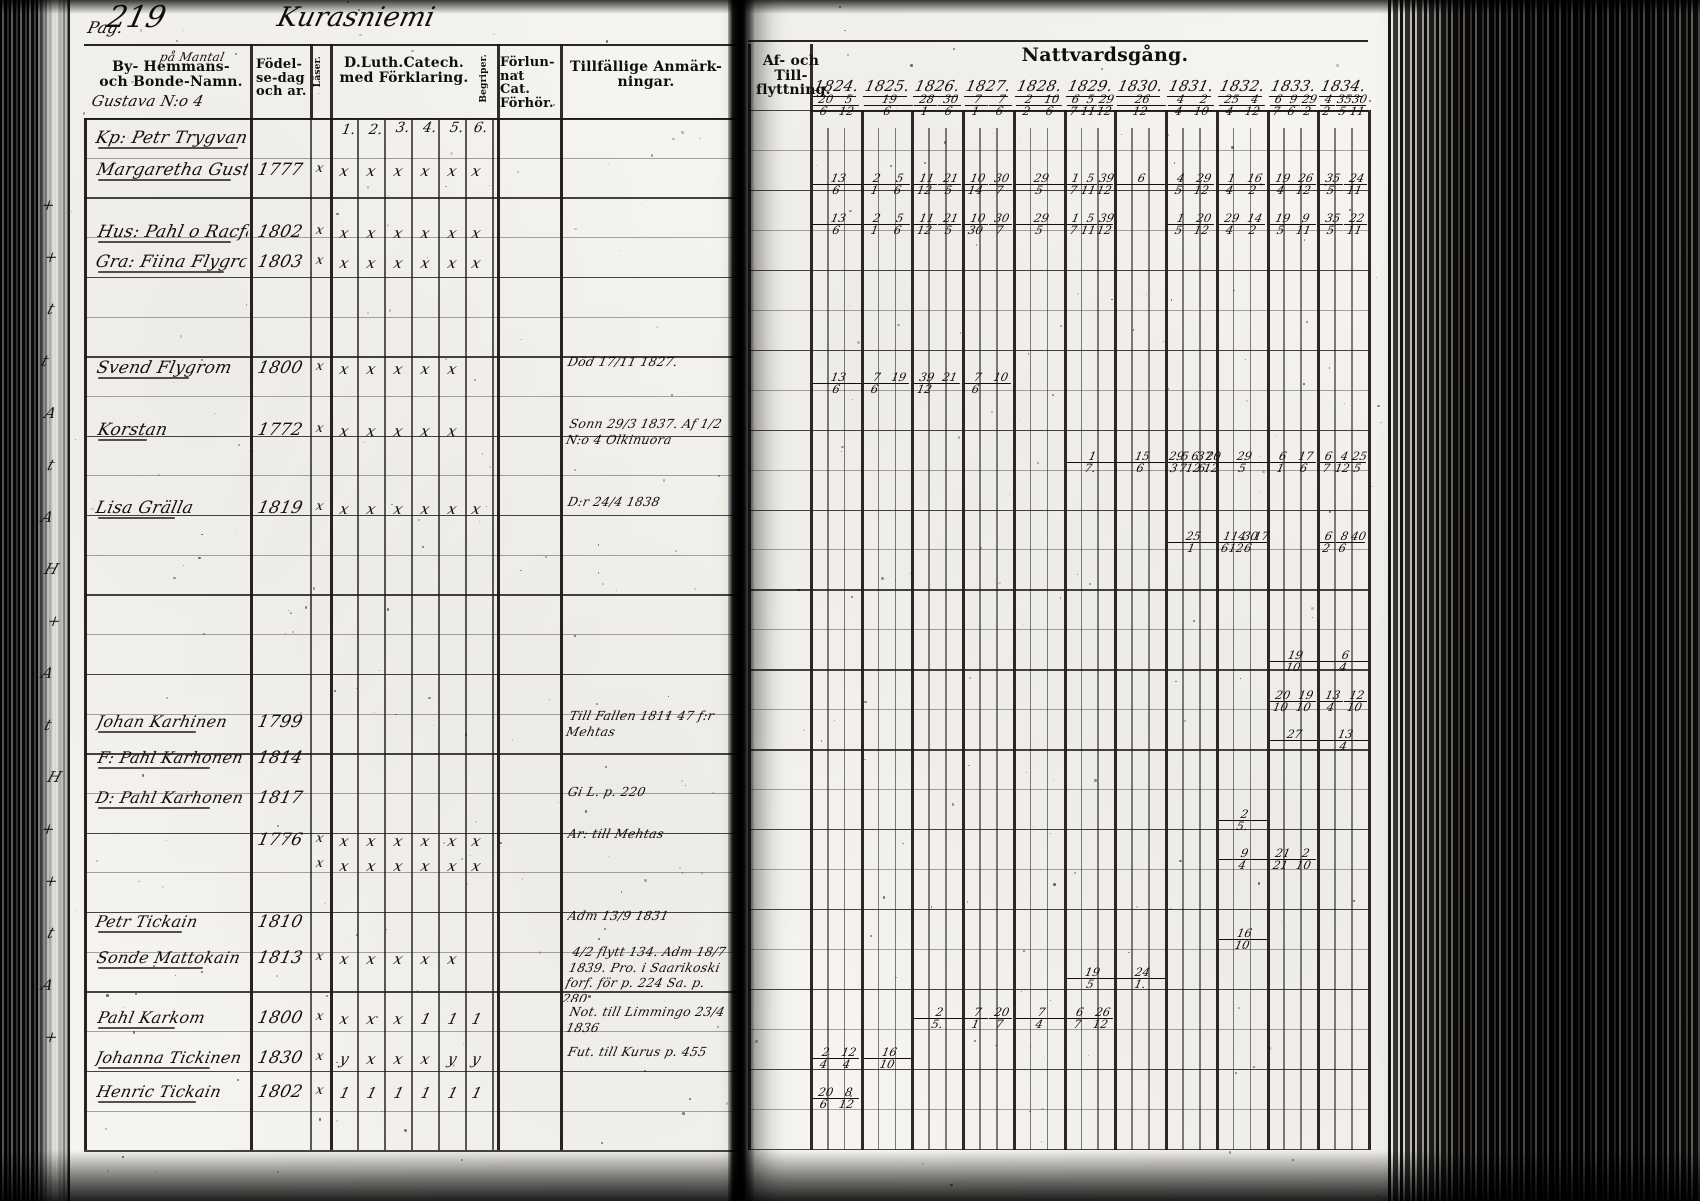 This screenshot has height=1201, width=1700. I want to click on communion-date-cell: 19 10, so click(1304, 700).